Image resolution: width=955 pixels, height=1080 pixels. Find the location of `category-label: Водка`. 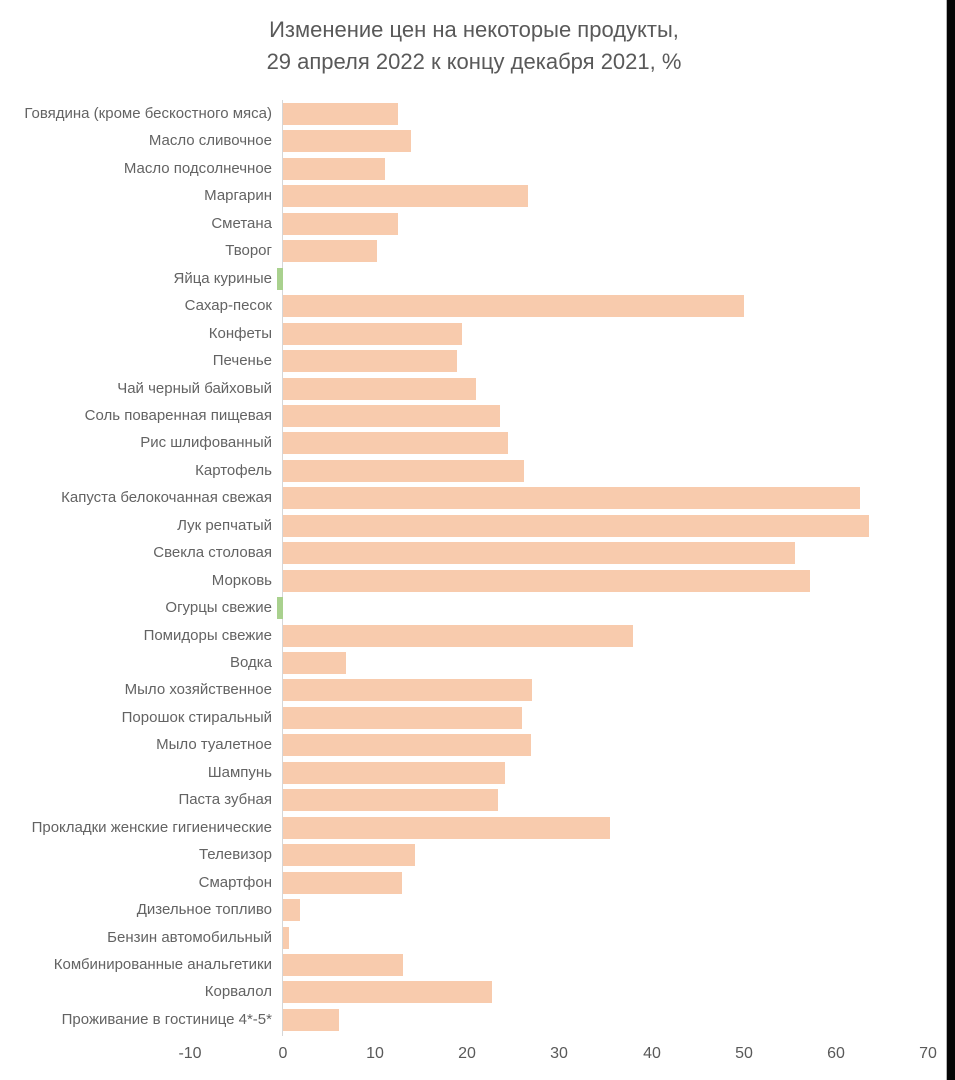

category-label: Водка is located at coordinates (250, 662).